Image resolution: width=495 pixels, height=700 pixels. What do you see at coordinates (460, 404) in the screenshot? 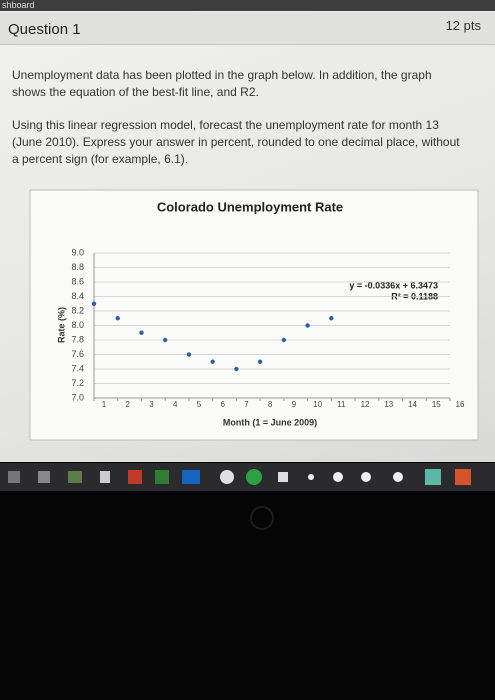
I see `x-tick-label: 16` at bounding box center [460, 404].